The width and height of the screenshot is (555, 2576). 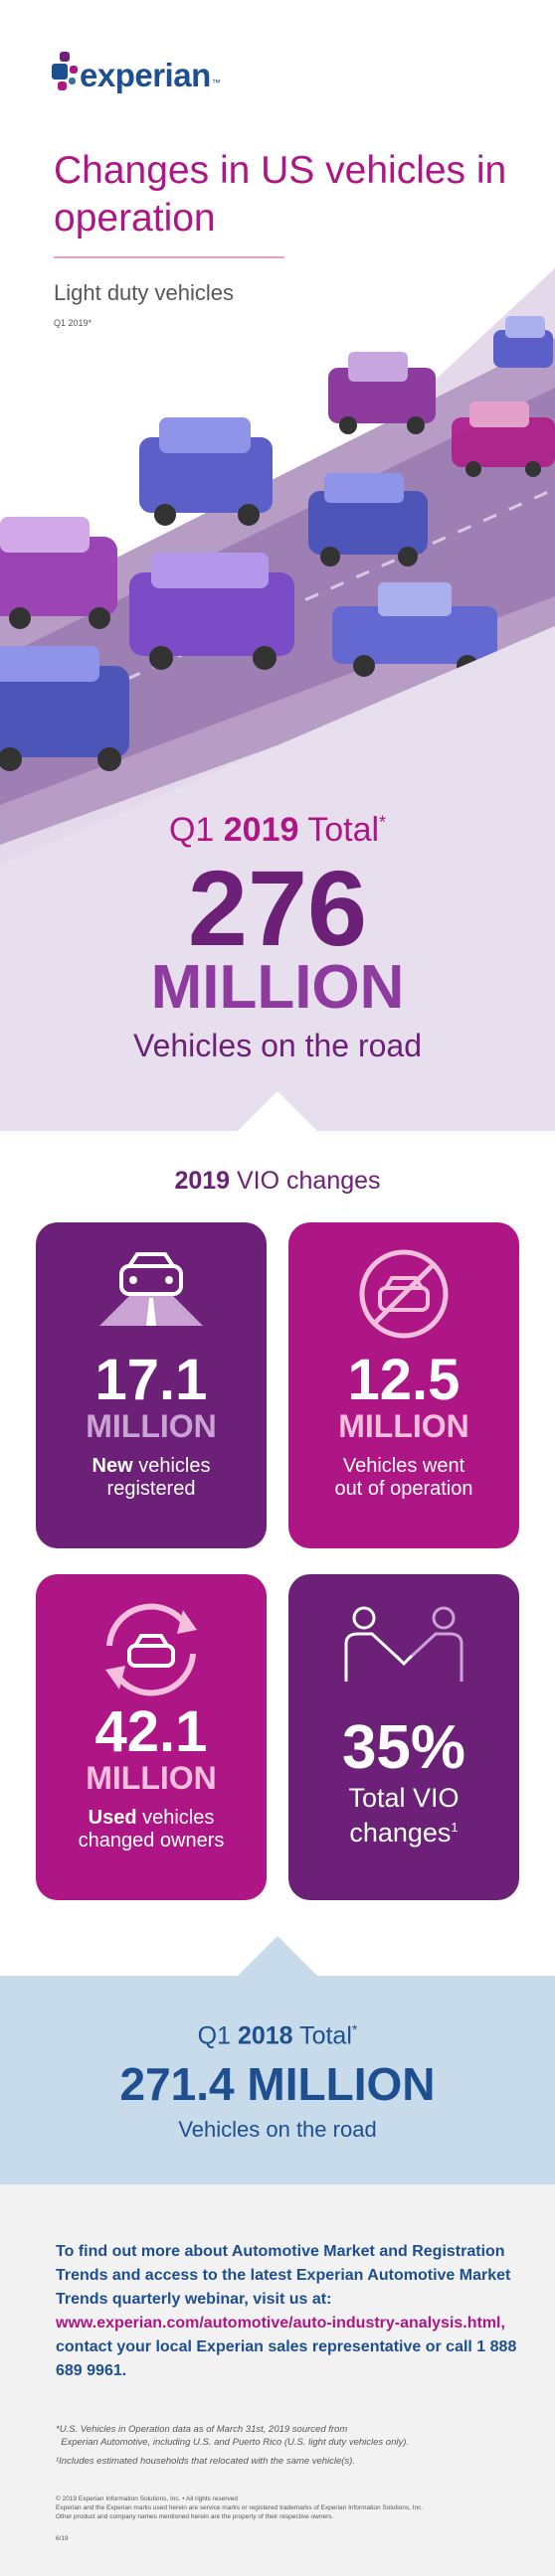 I want to click on card-used-vehicles: 42.1 MILLION Used vehicles changed owners, so click(x=151, y=1737).